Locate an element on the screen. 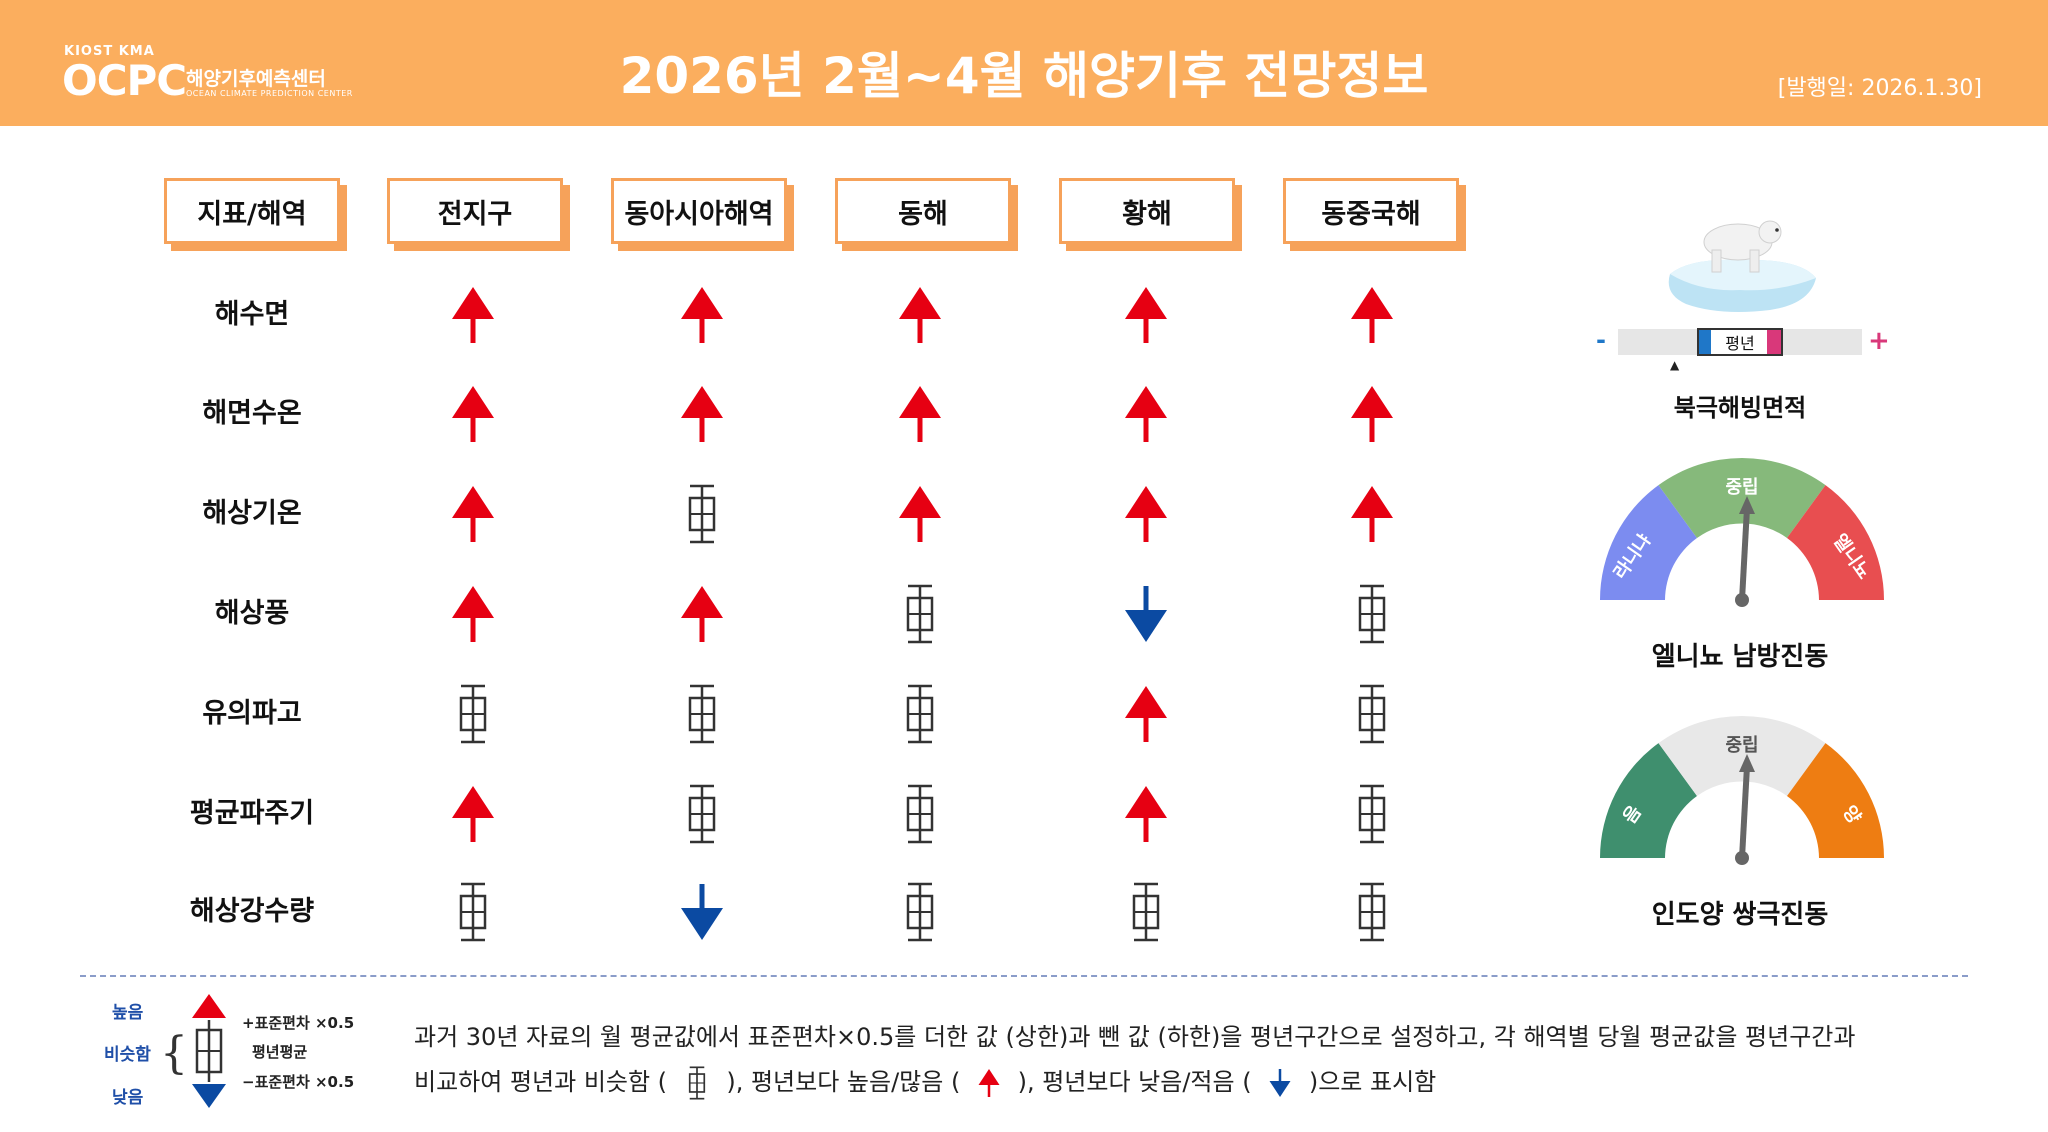 Image resolution: width=2048 pixels, height=1132 pixels. logo-agencies: KIOST KMA is located at coordinates (109, 51).